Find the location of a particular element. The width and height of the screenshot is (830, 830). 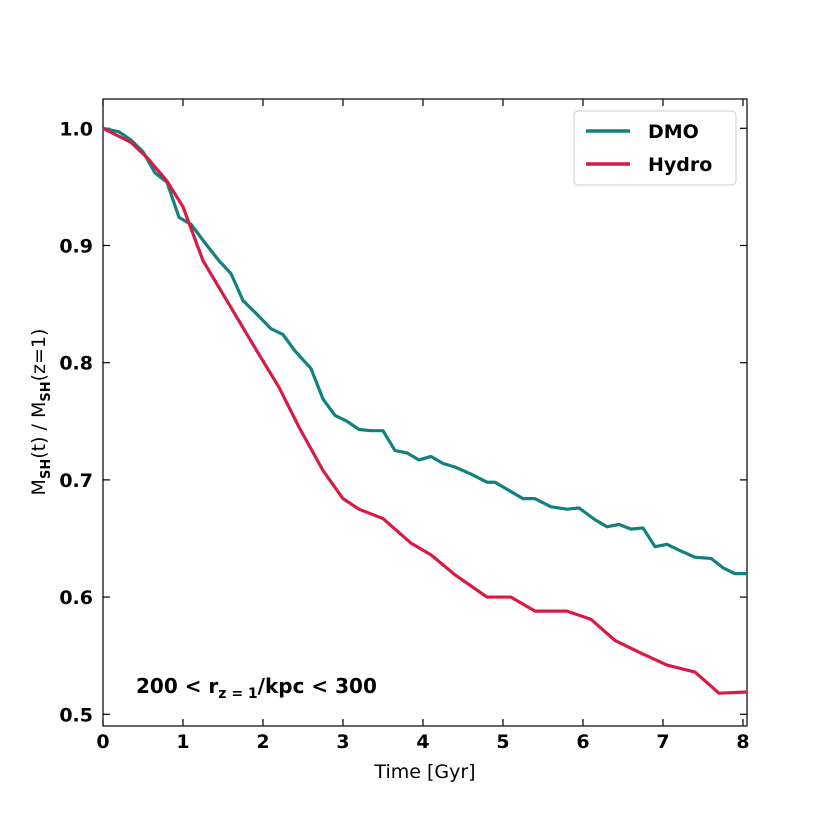

y-title-m1: M is located at coordinates (39, 487).